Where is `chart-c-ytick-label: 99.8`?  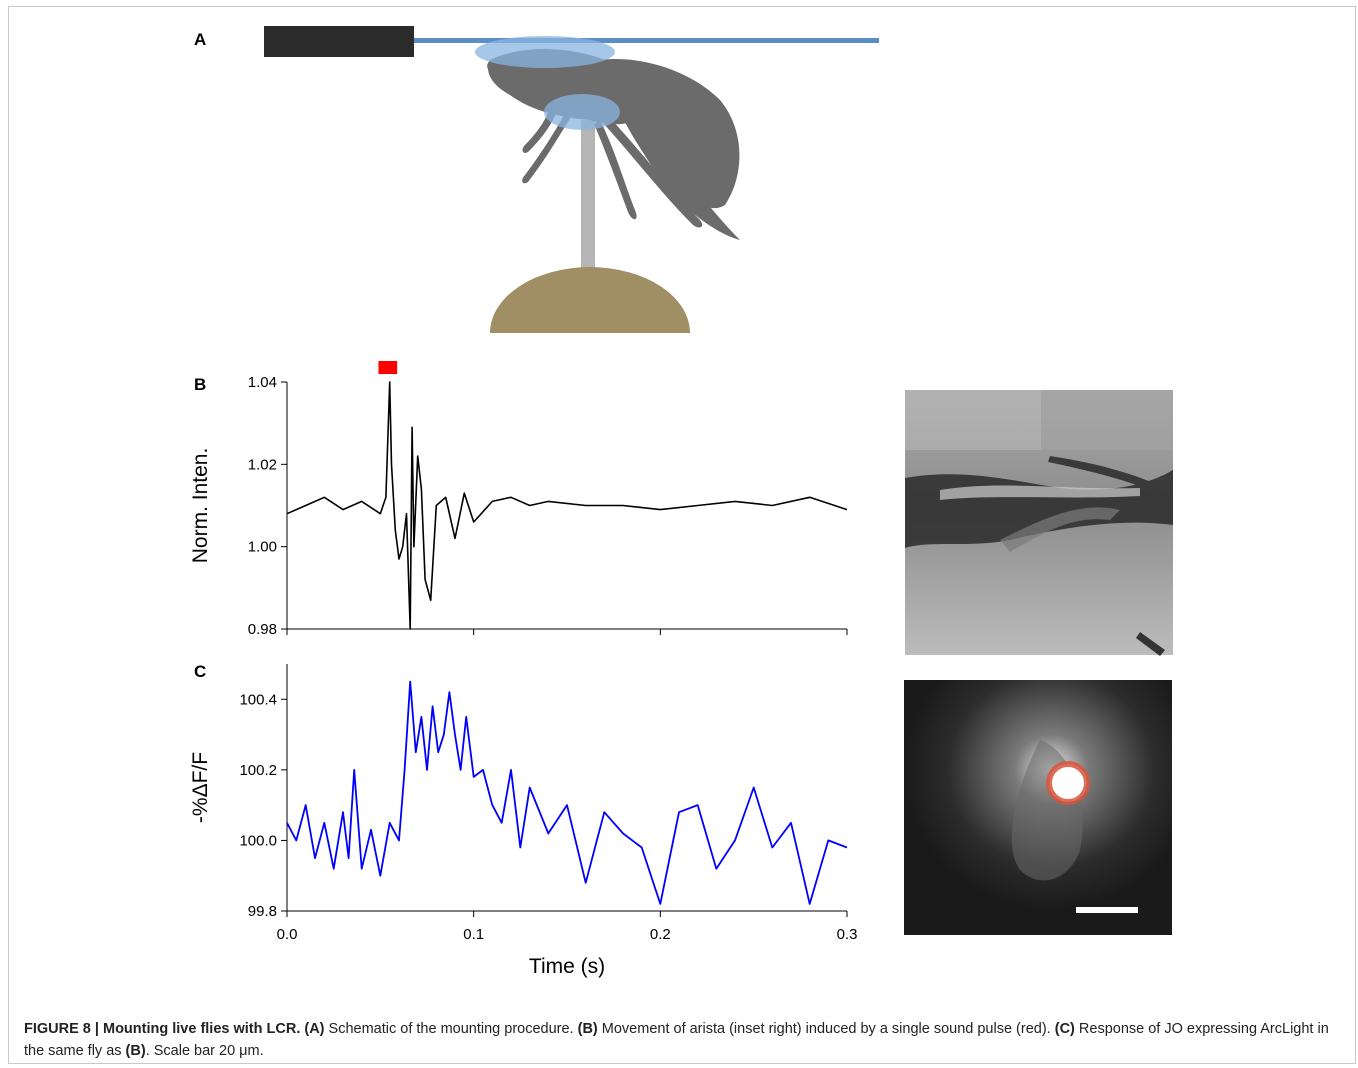
chart-c-ytick-label: 99.8 is located at coordinates (262, 911).